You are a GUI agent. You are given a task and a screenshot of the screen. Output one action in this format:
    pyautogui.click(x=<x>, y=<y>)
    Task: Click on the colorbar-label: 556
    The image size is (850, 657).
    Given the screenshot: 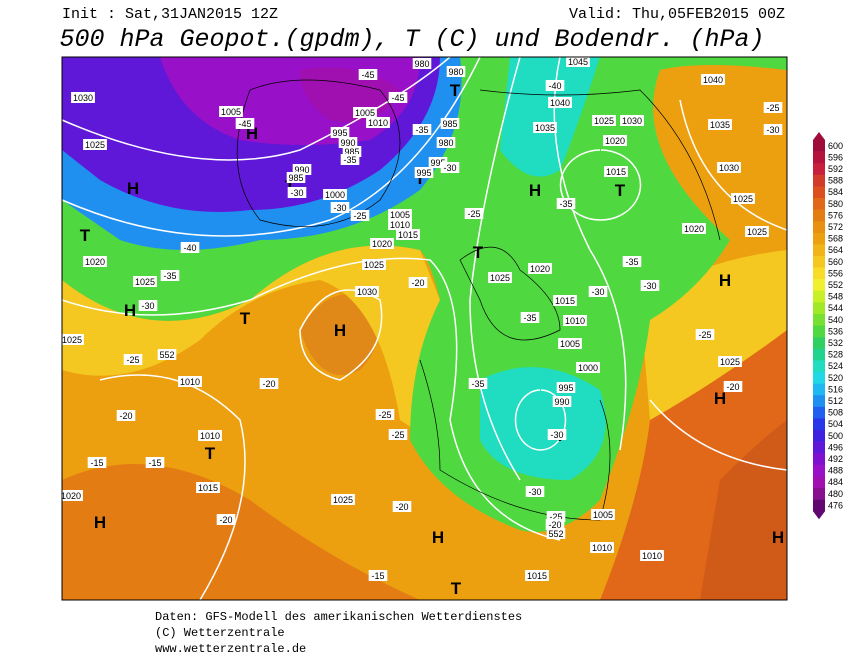 What is the action you would take?
    pyautogui.click(x=835, y=273)
    